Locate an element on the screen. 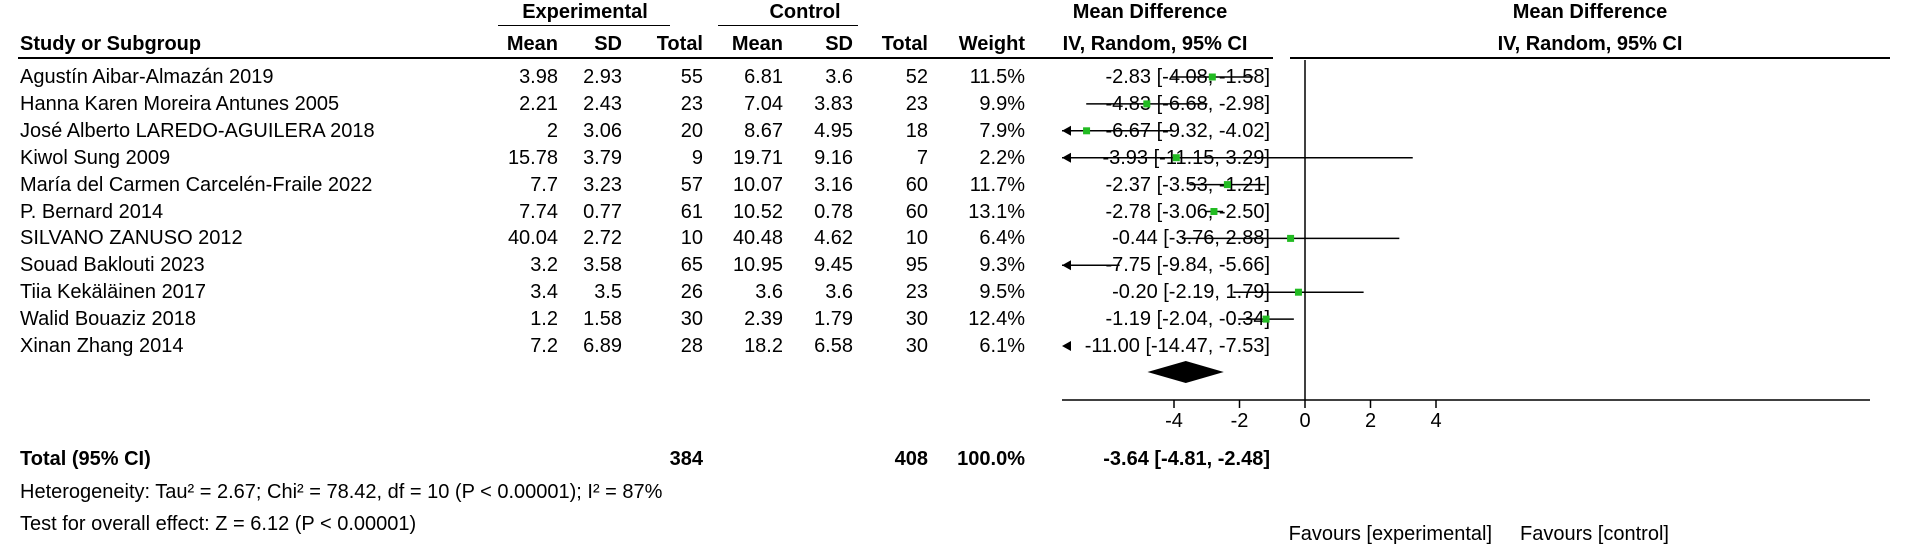 The width and height of the screenshot is (1907, 553). exp-mean: 3.4 is located at coordinates (544, 292).